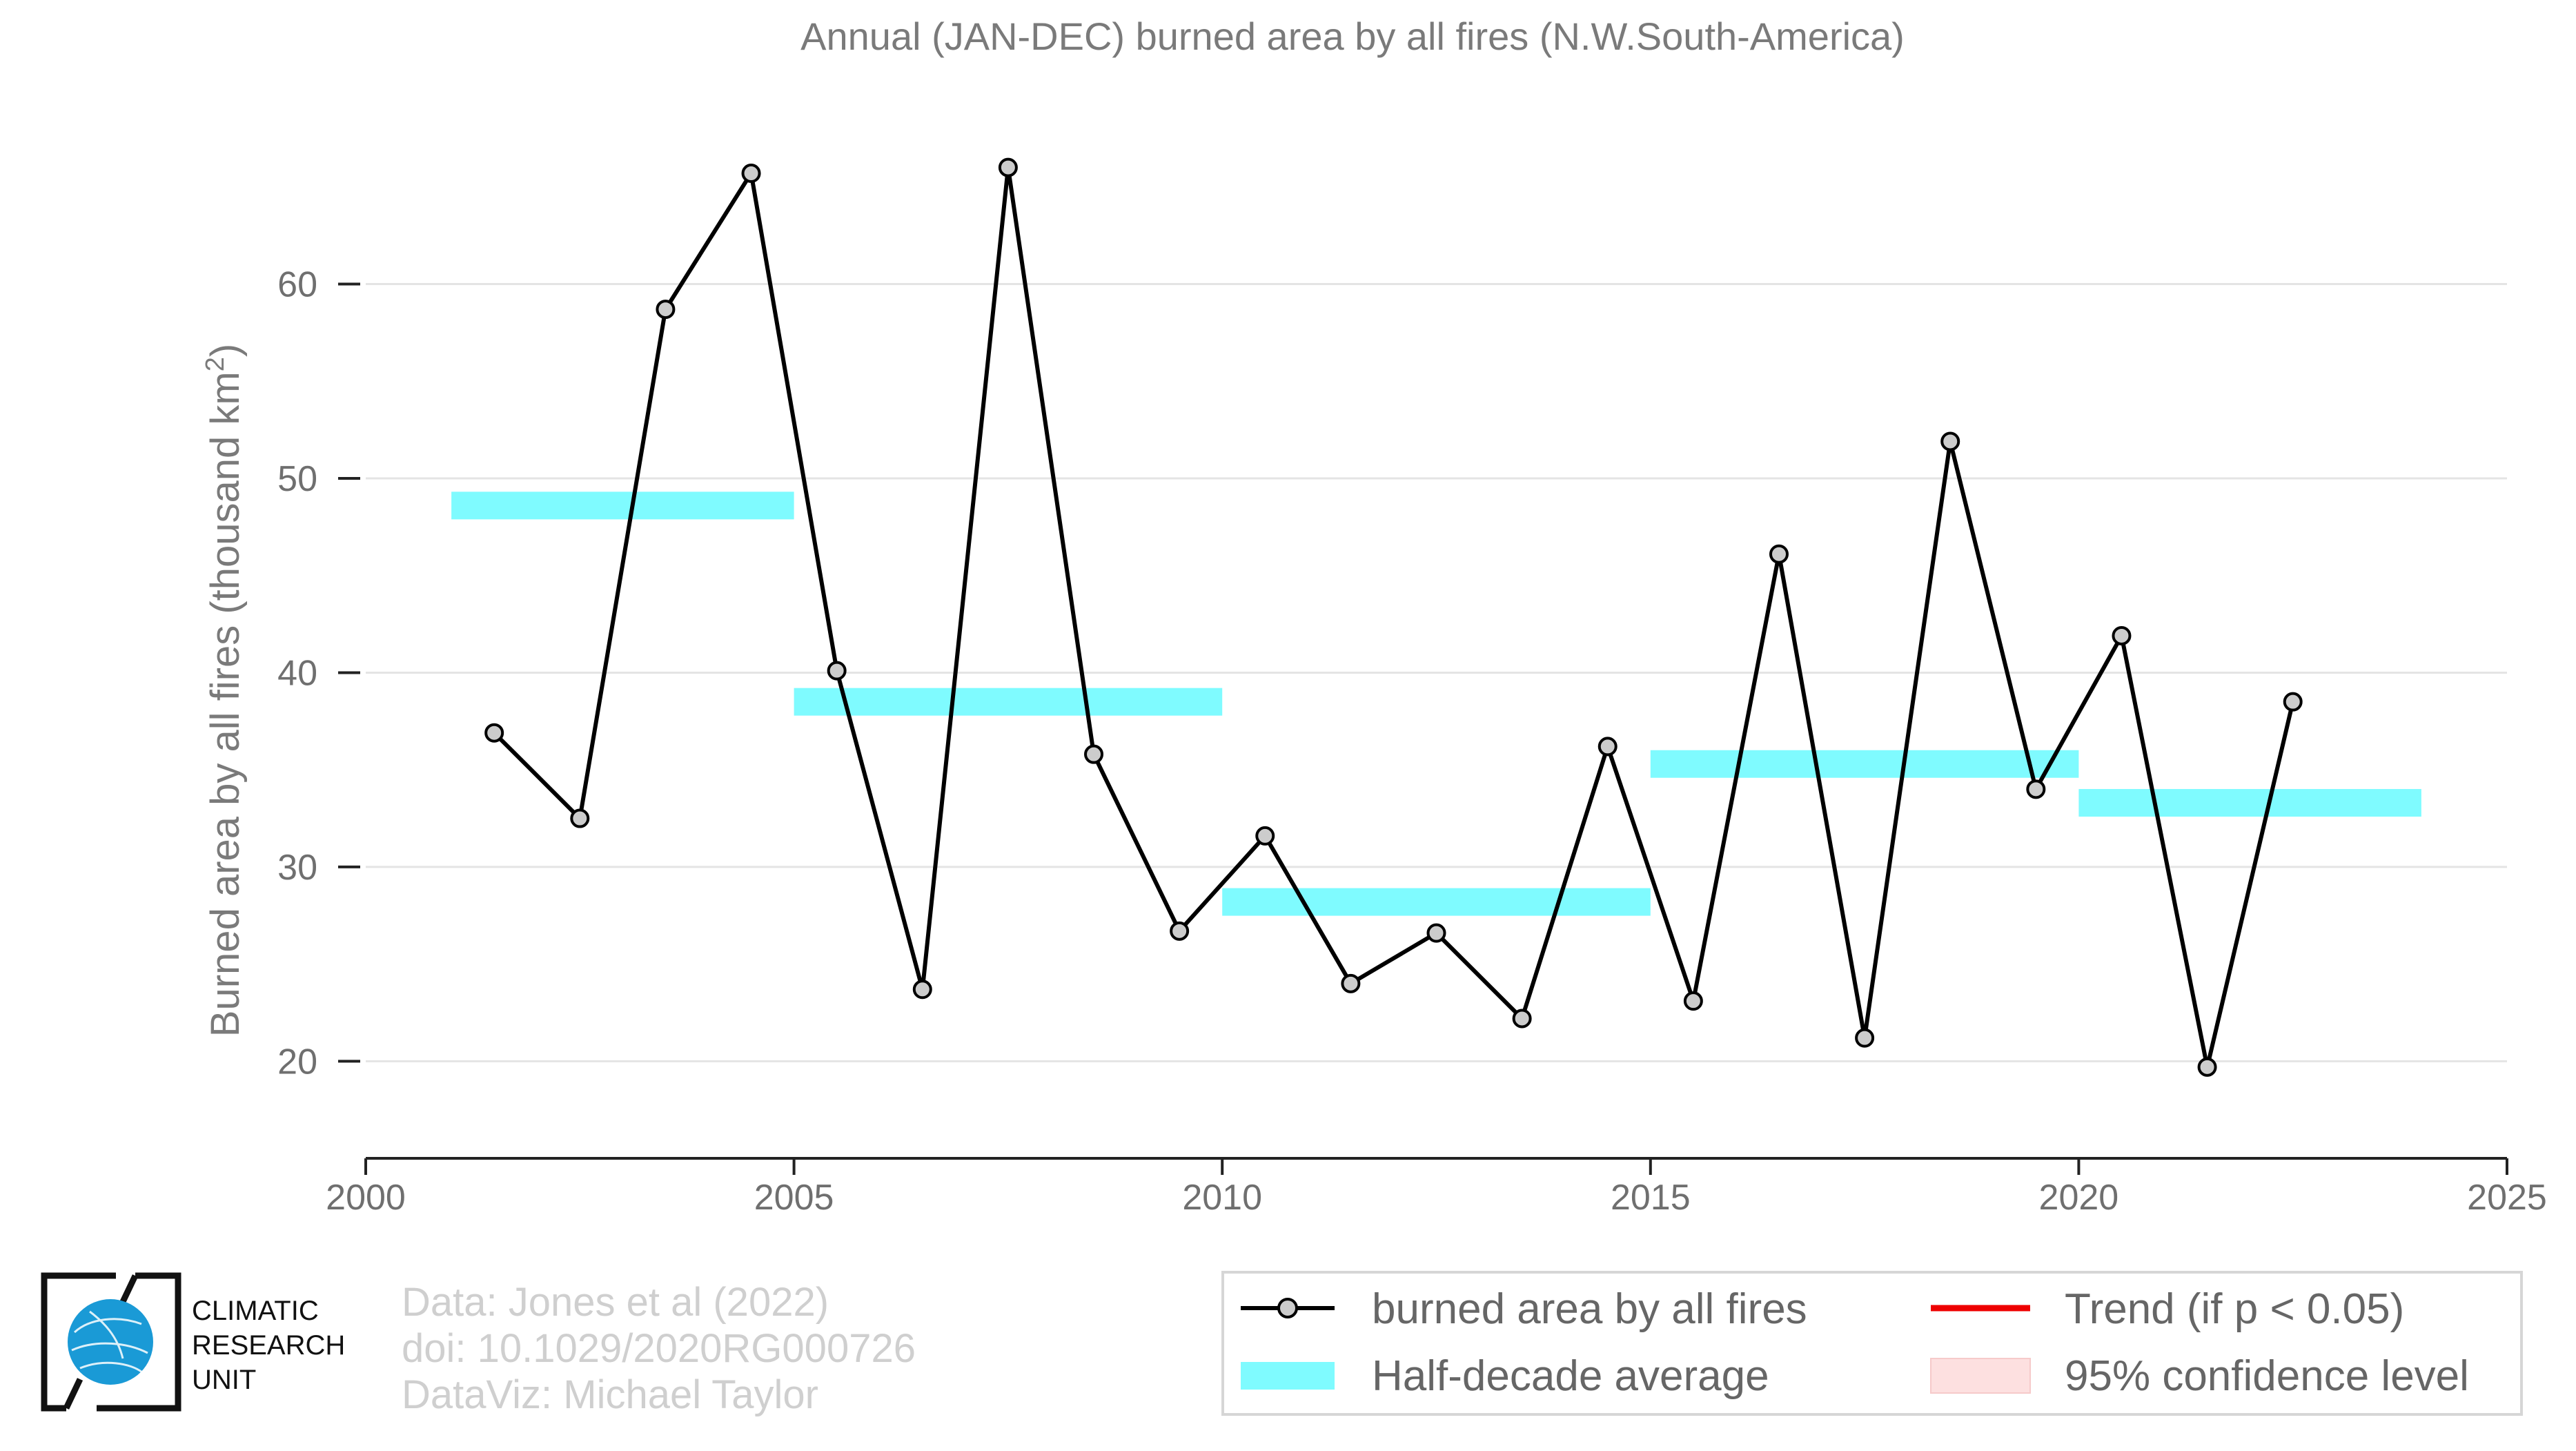 This screenshot has width=2576, height=1451. Describe the element at coordinates (297, 479) in the screenshot. I see `y-tick-label: 50` at that location.